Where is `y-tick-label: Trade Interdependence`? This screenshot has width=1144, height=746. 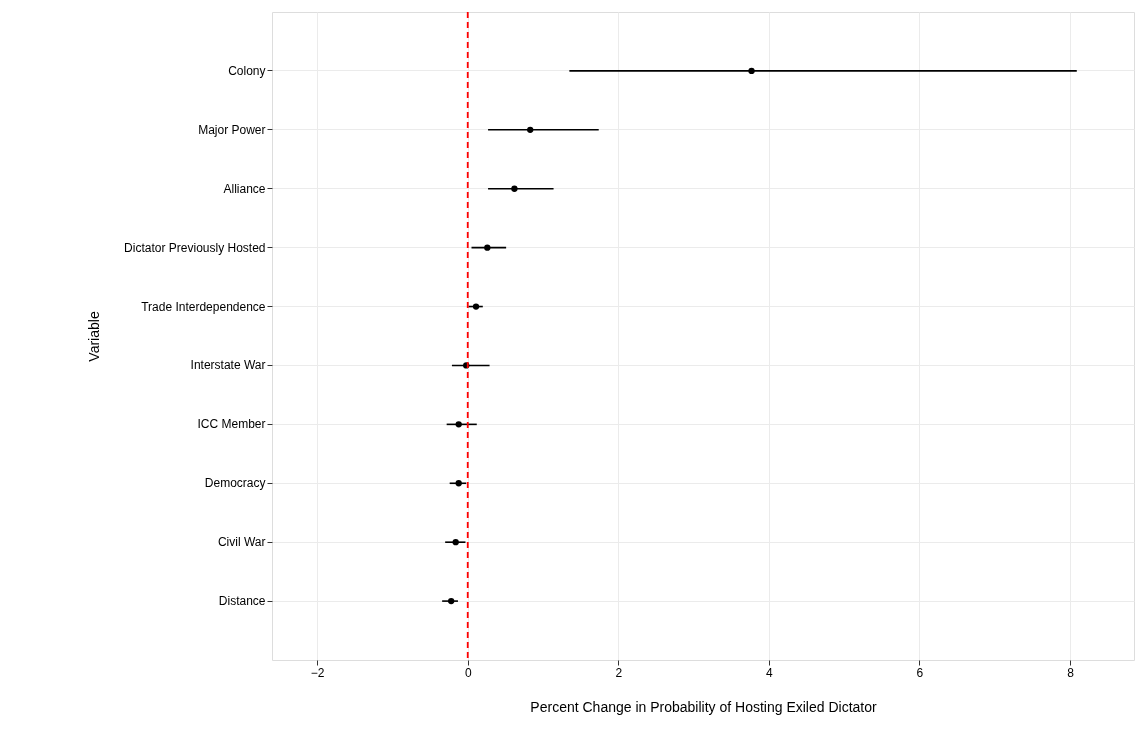
y-tick-label: Trade Interdependence is located at coordinates (203, 306).